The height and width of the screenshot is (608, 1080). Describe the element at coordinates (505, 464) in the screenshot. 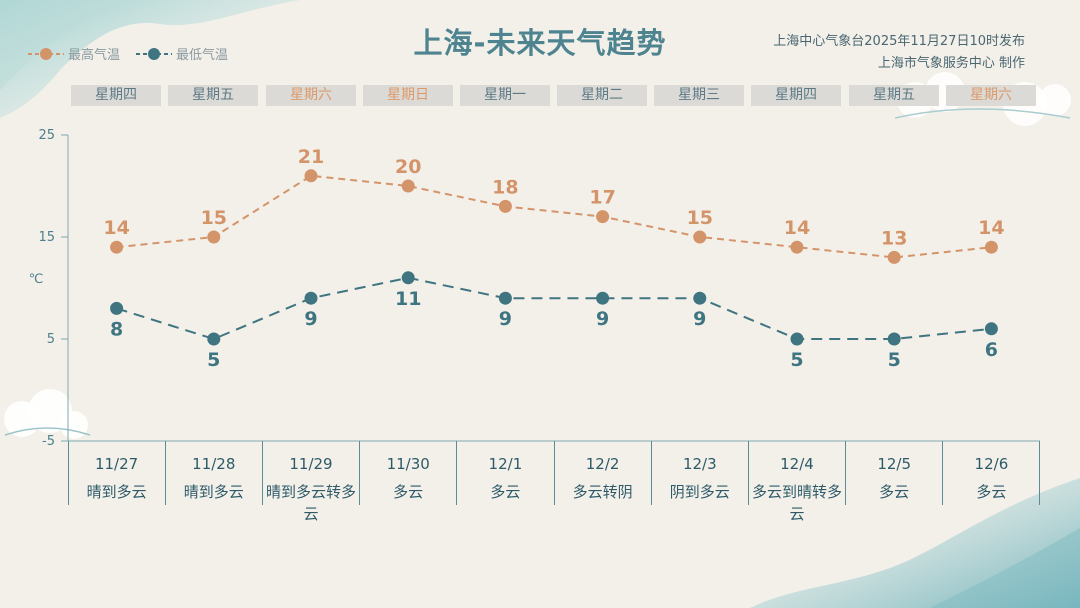

I see `x-tick-label-date: 12/1` at that location.